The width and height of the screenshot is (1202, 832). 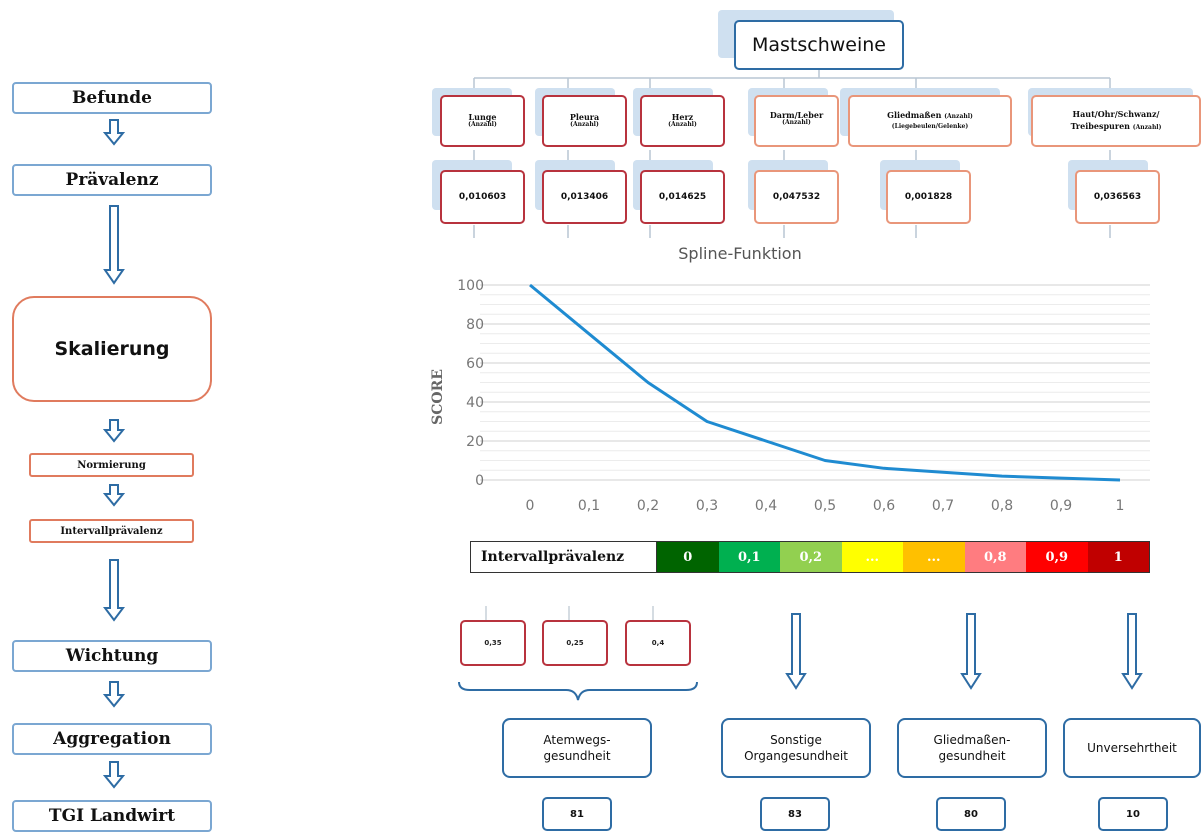 What do you see at coordinates (749, 557) in the screenshot?
I see `legend-cell: 0,1` at bounding box center [749, 557].